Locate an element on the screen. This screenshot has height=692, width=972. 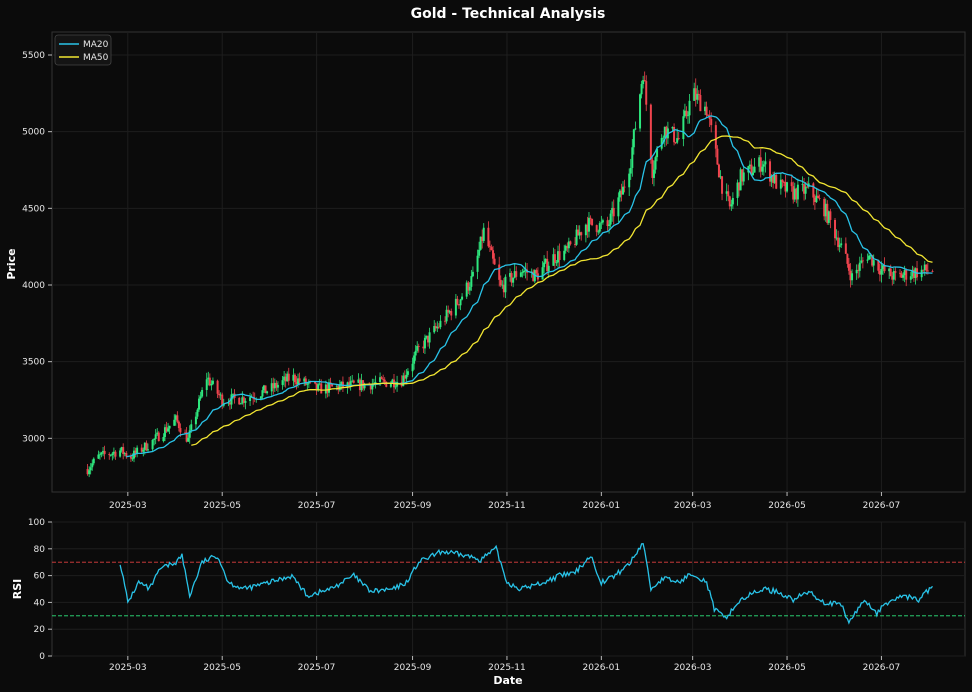
rsi-x-tick-label: 2025-09 is located at coordinates (413, 668).